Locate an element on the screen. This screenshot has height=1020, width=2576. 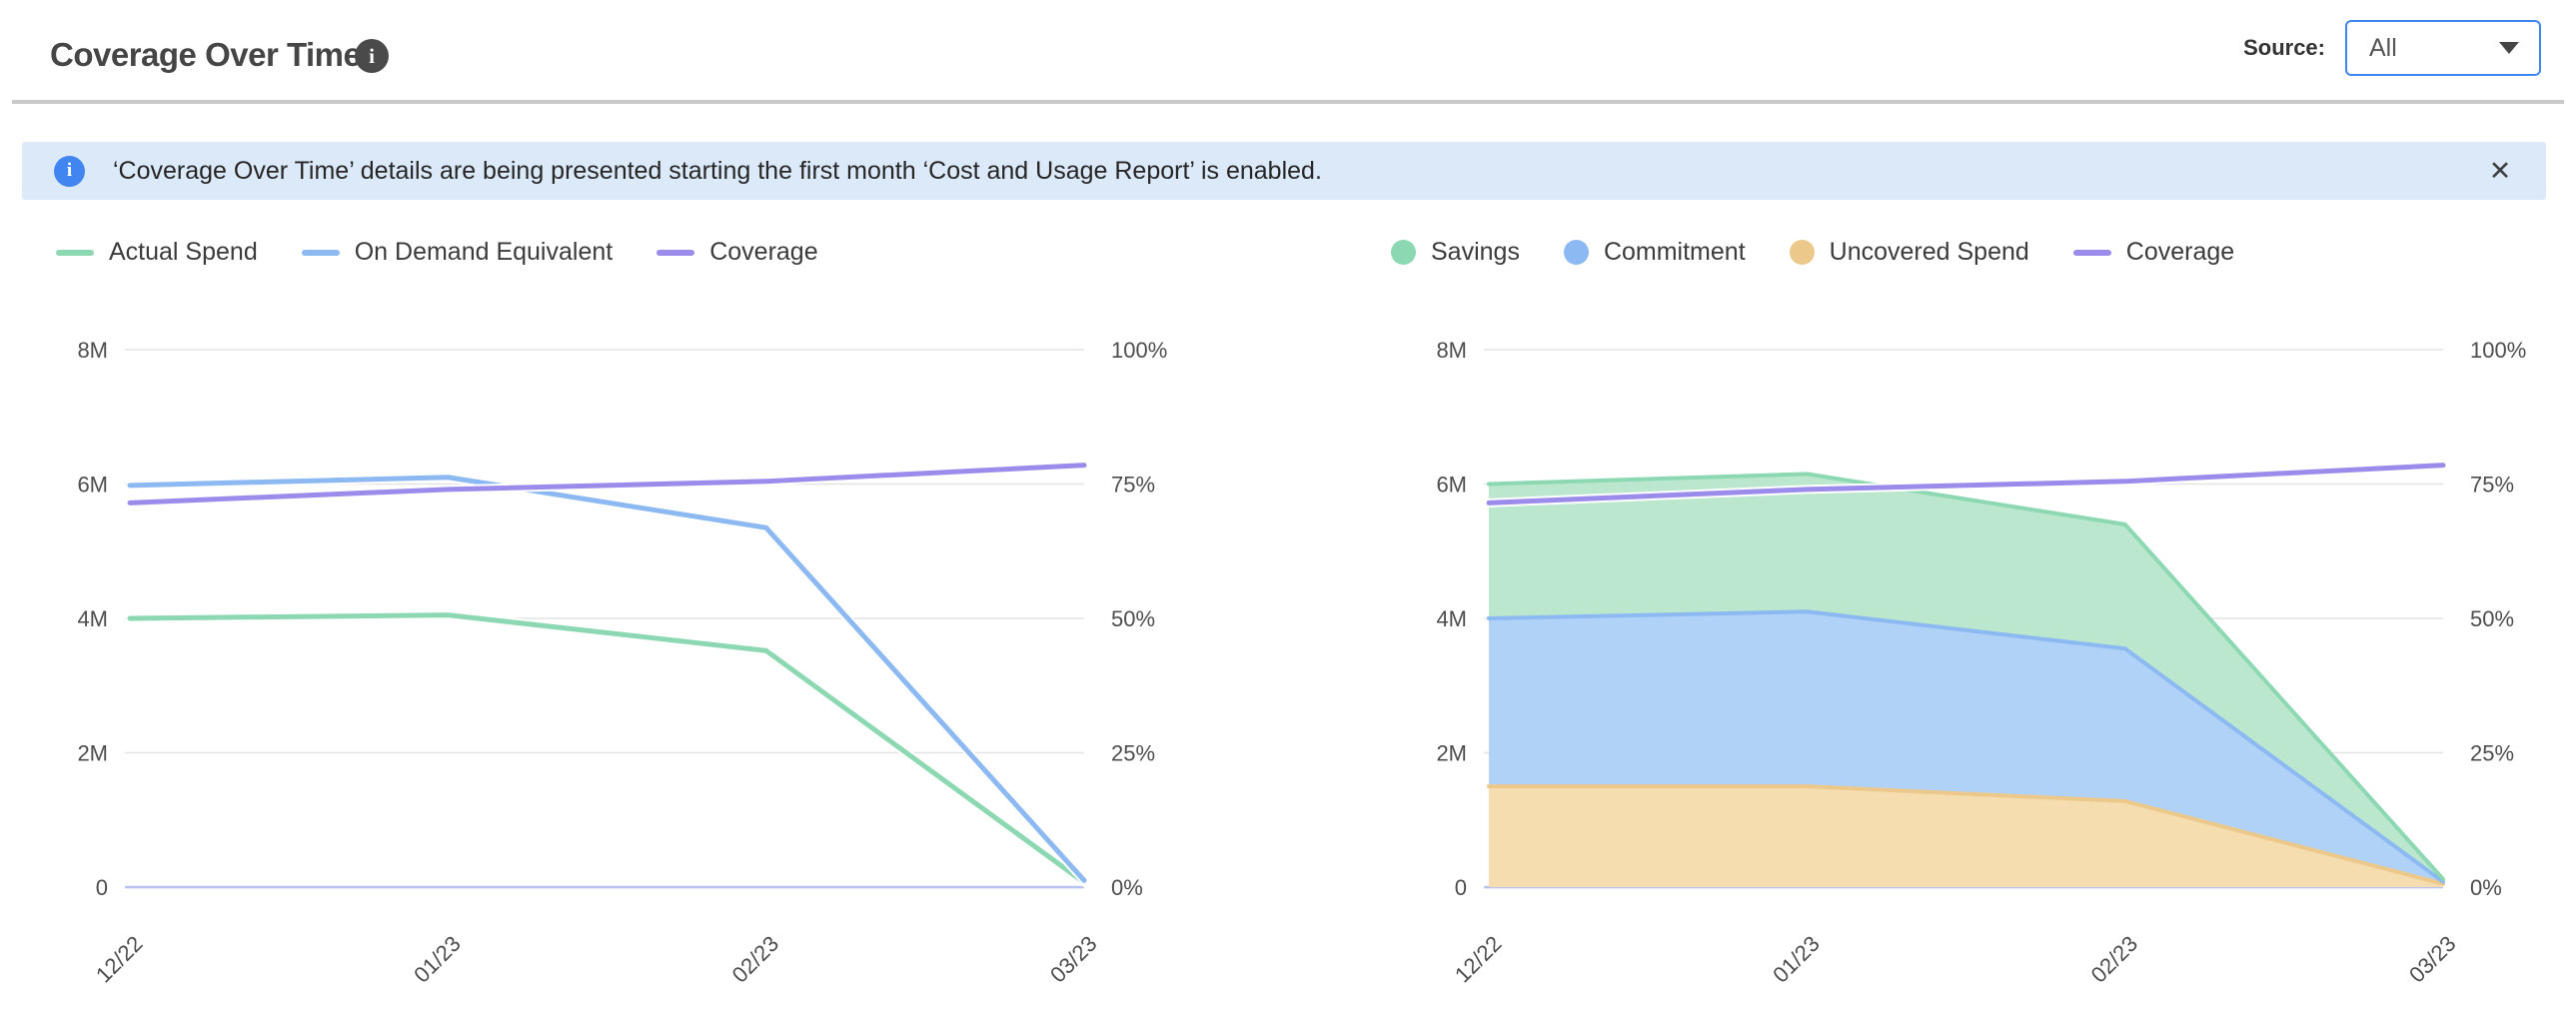
source-label: Source: is located at coordinates (2284, 47).